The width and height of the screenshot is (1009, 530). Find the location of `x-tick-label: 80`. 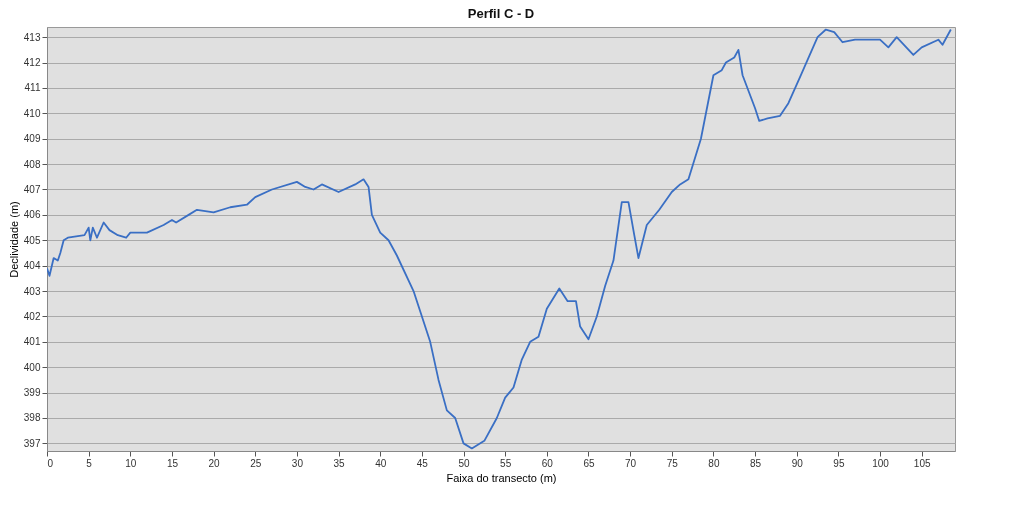

x-tick-label: 80 is located at coordinates (714, 463).